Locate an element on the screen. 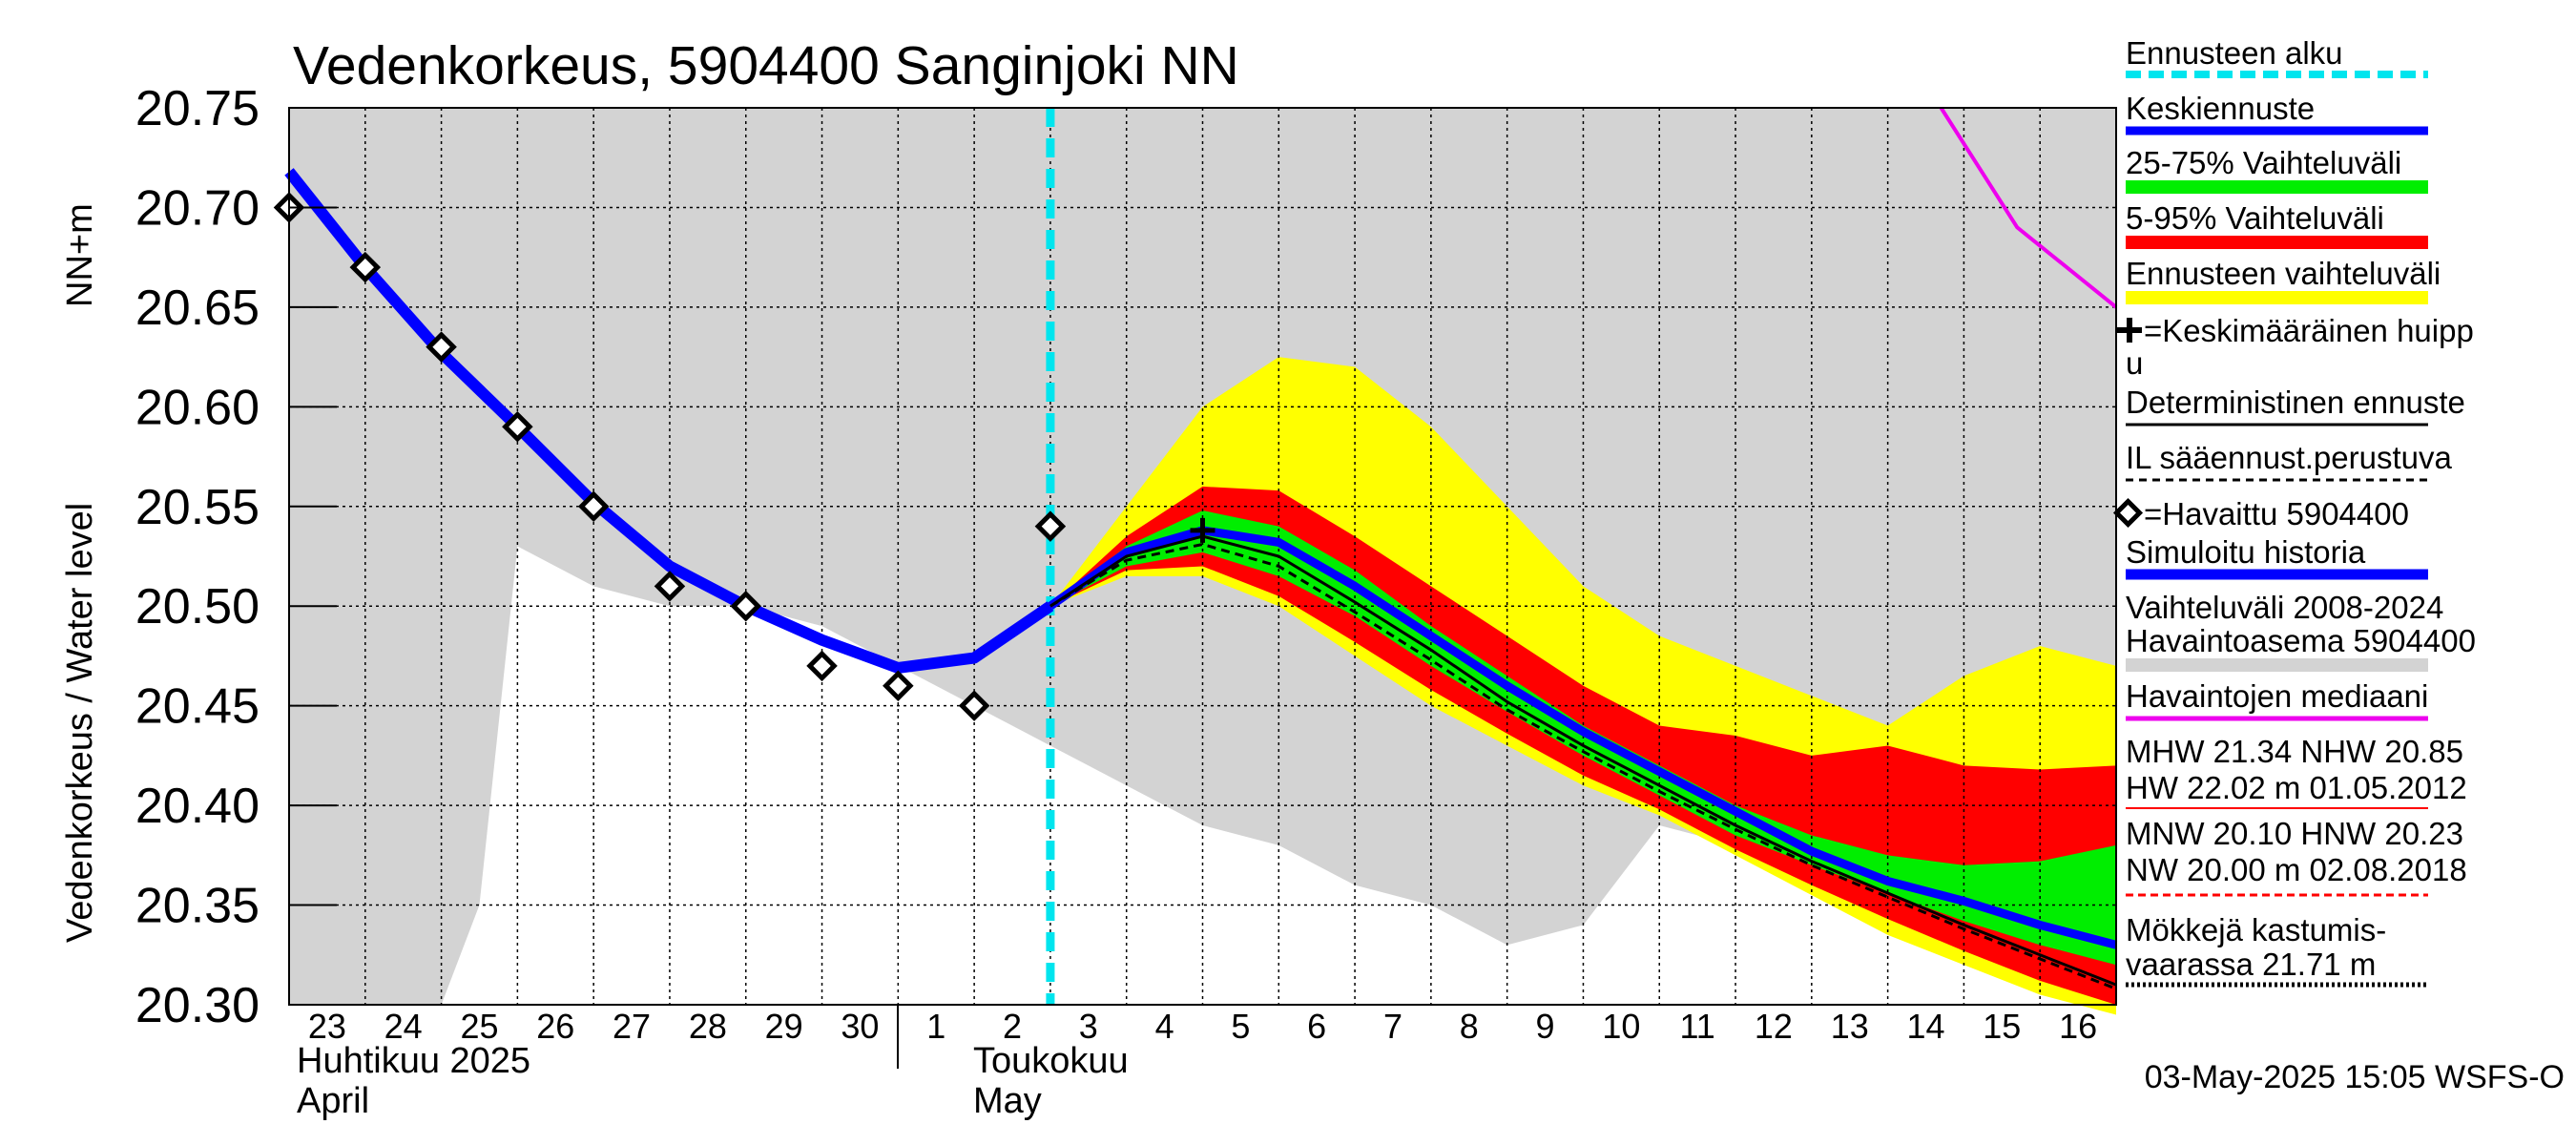 The width and height of the screenshot is (2576, 1145). legend-observed: =Havaittu 5904400 is located at coordinates (2260, 514).